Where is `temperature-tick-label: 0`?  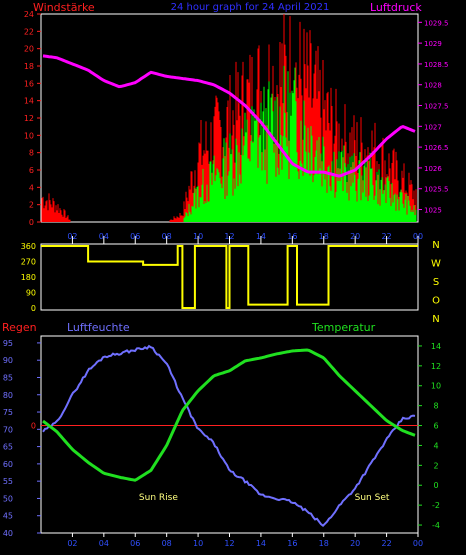
temperature-tick-label: 0 is located at coordinates (435, 485).